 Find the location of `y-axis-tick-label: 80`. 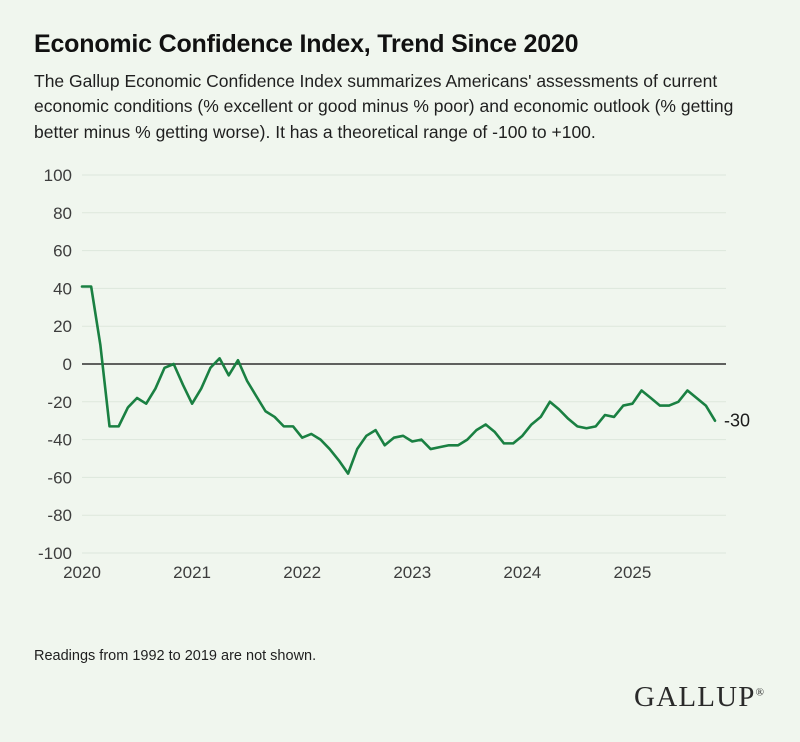

y-axis-tick-label: 80 is located at coordinates (62, 213).